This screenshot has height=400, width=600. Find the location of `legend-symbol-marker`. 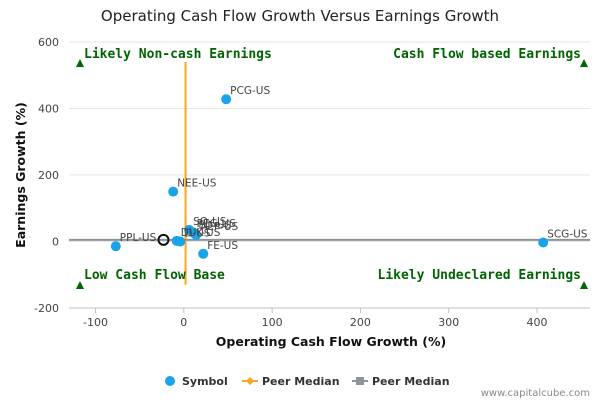

legend-symbol-marker is located at coordinates (170, 381).